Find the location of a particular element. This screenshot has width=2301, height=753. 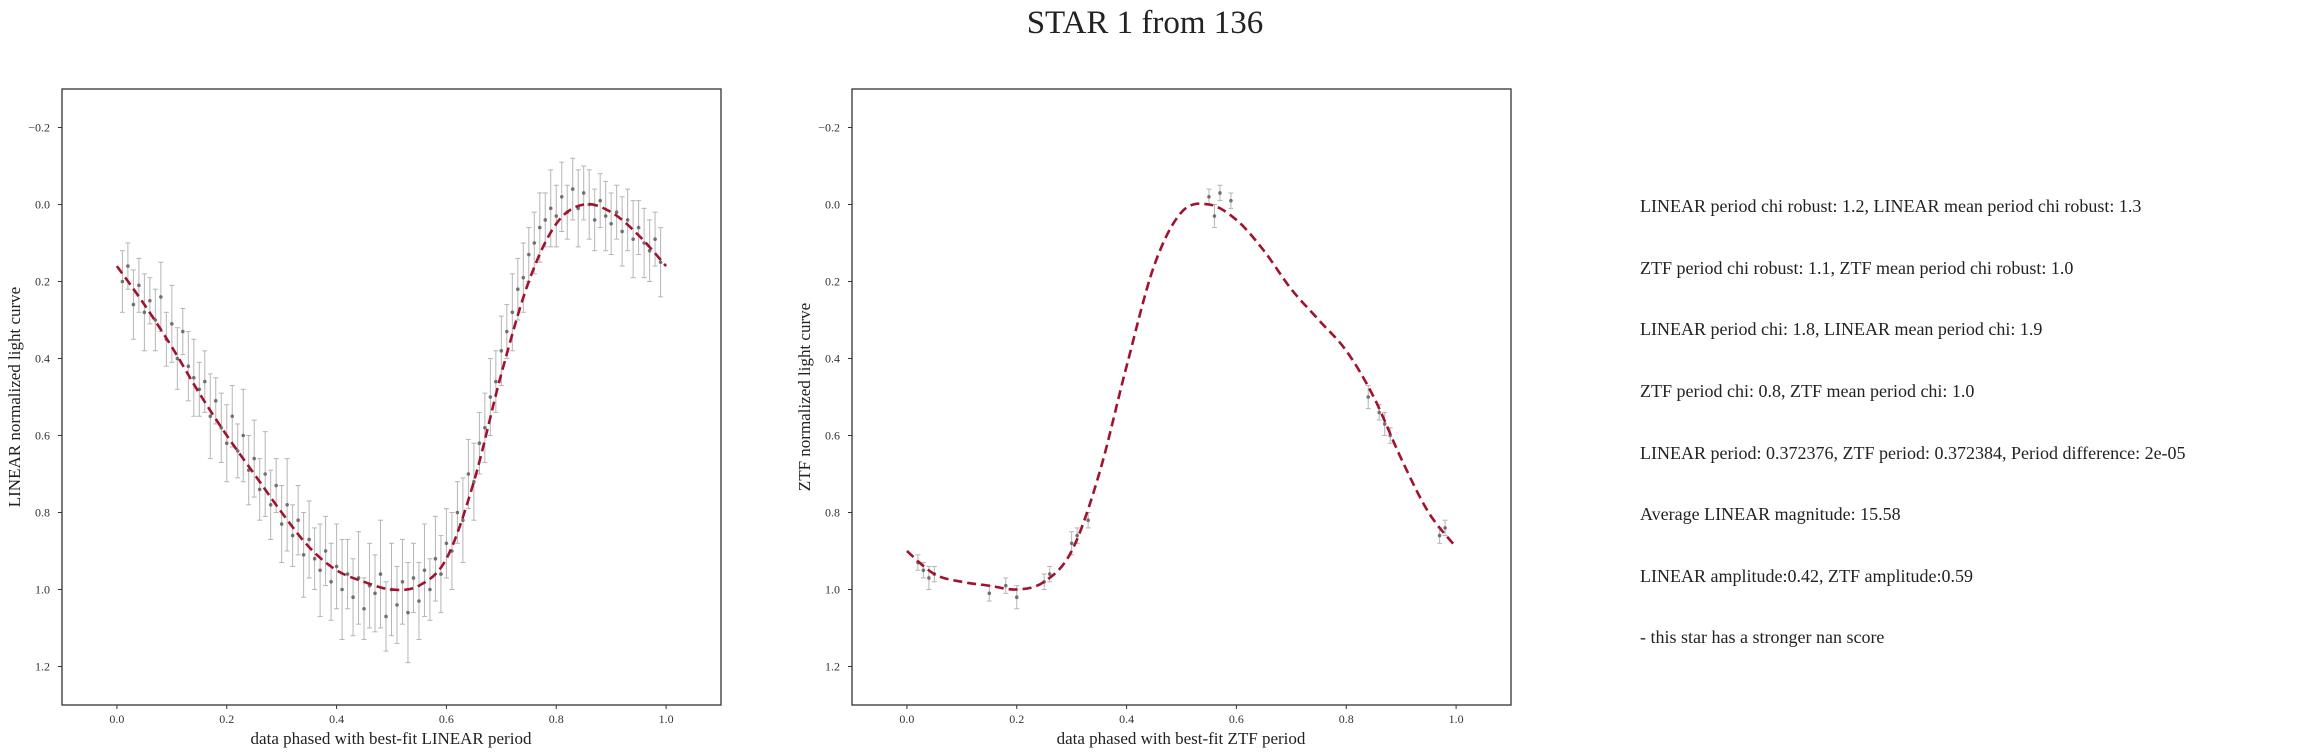

x-tick-label: 0.6 is located at coordinates (446, 719).